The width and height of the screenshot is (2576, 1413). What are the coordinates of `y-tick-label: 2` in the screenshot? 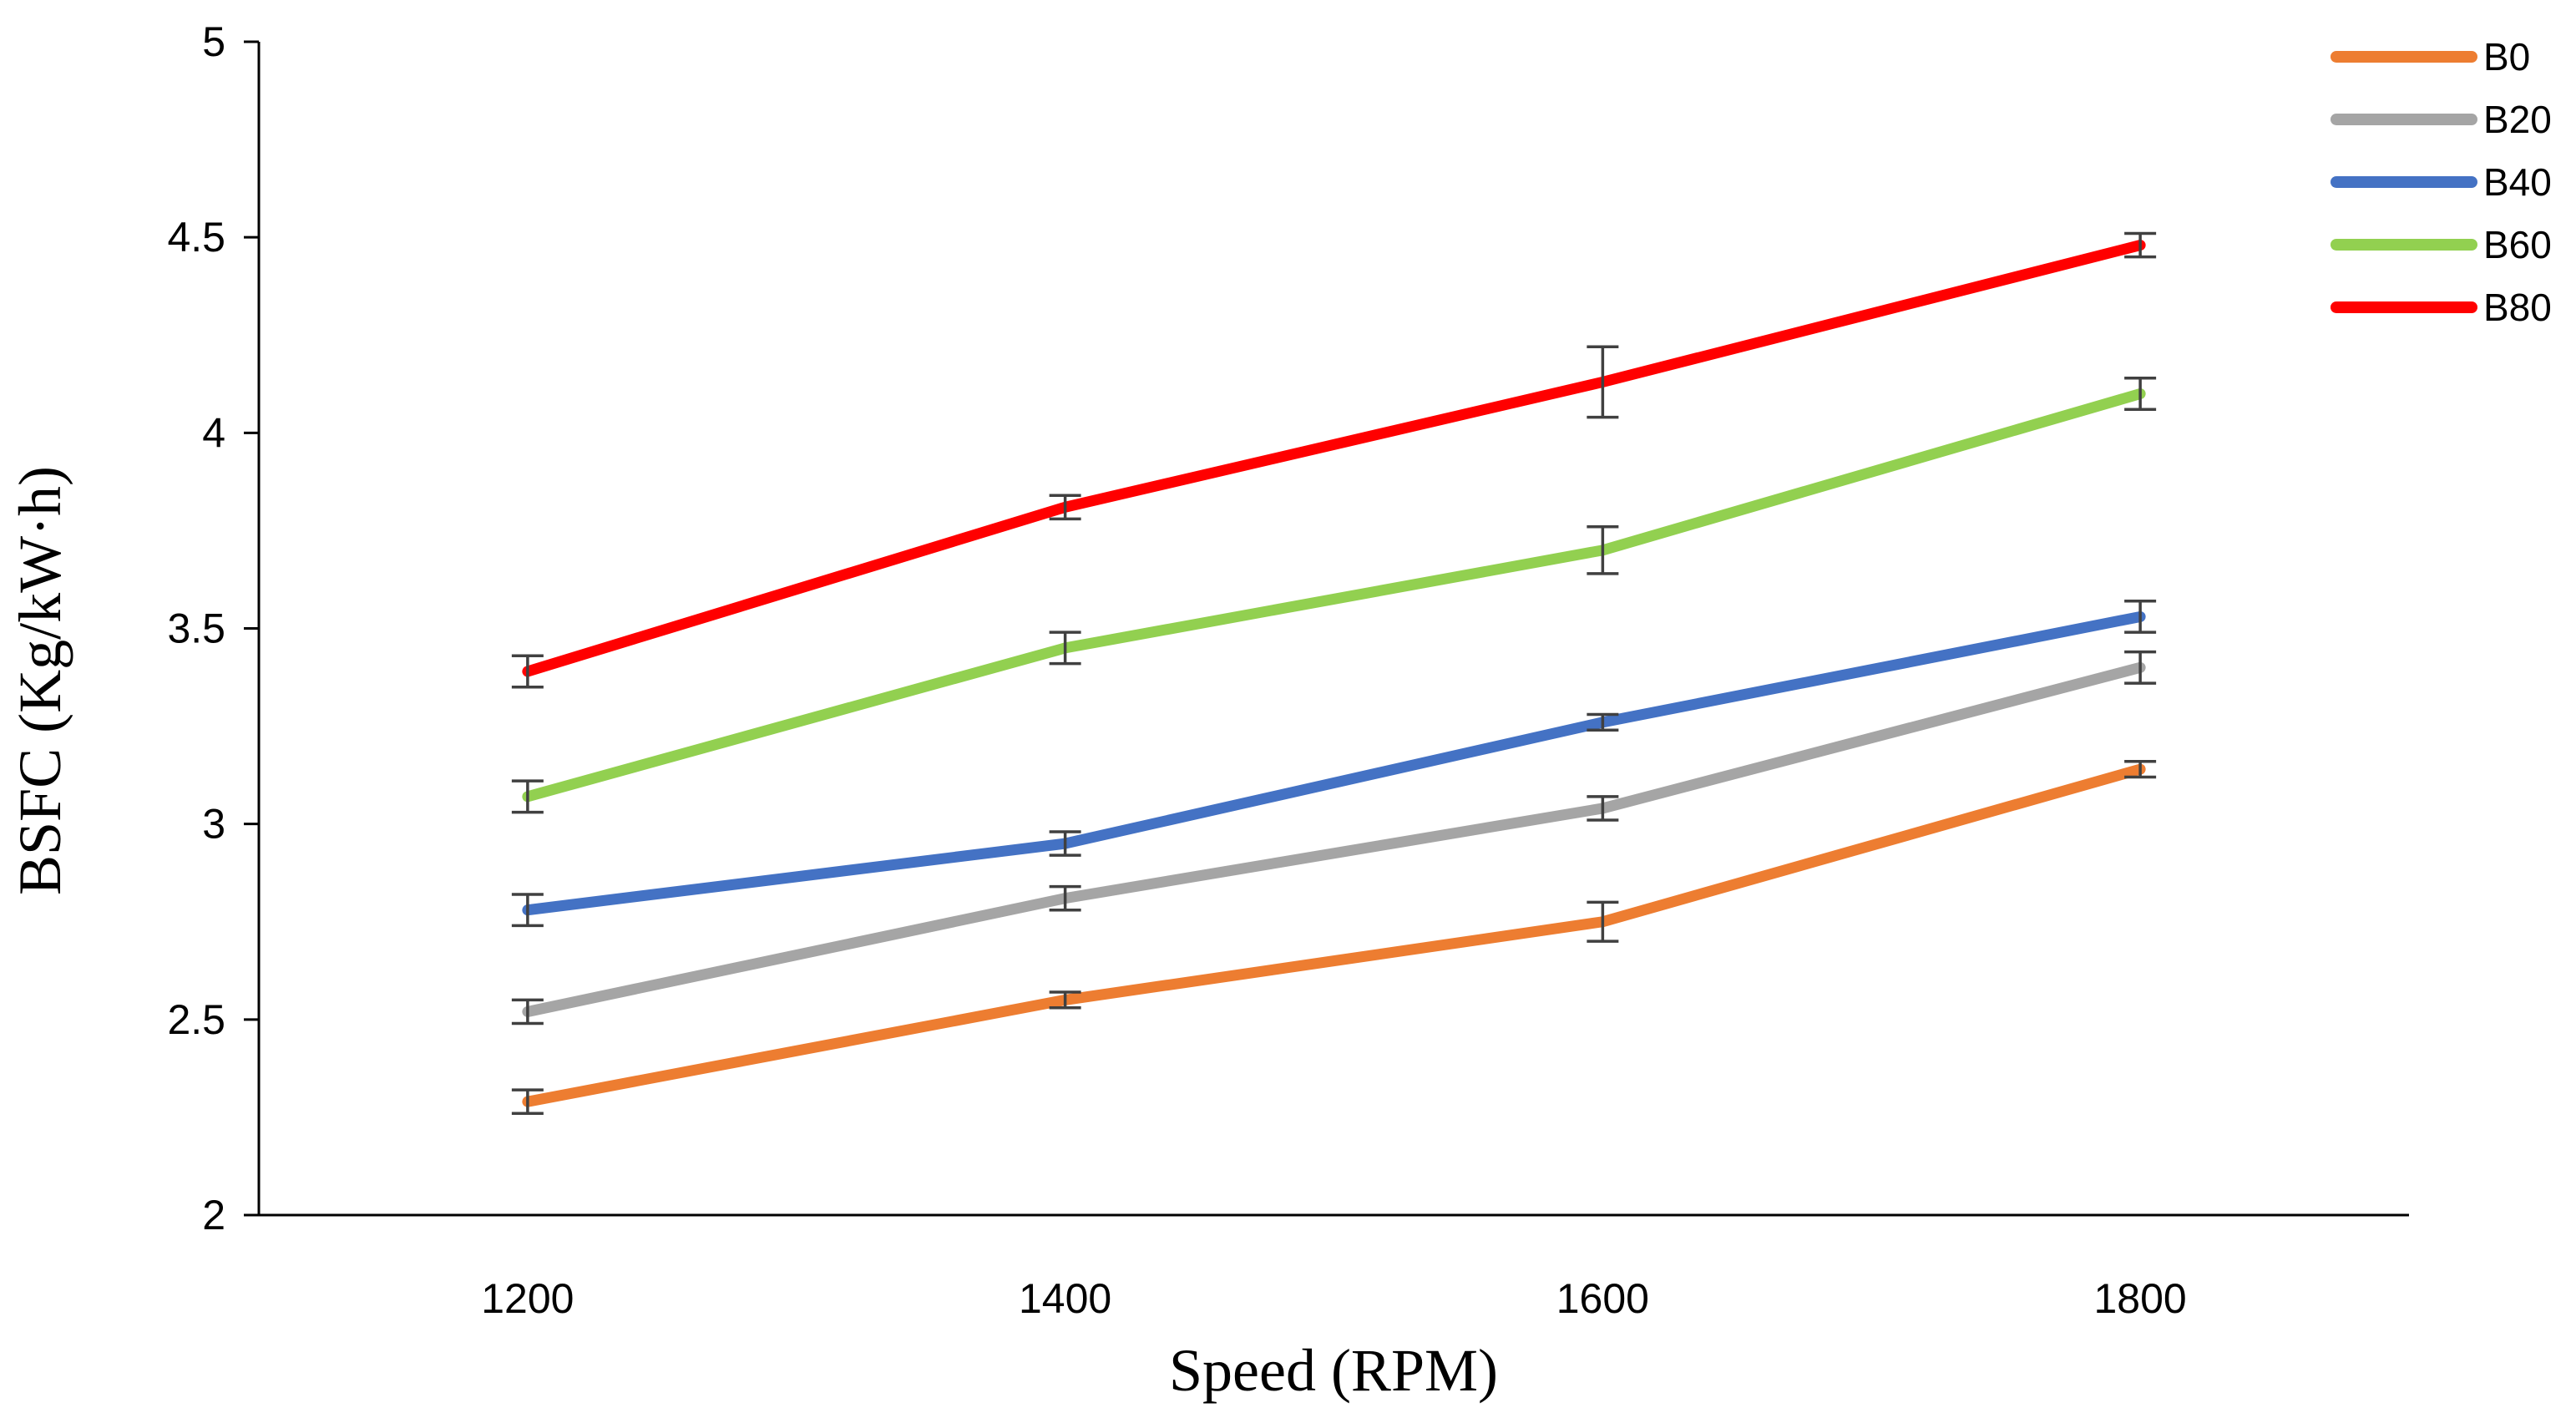 It's located at (213, 1215).